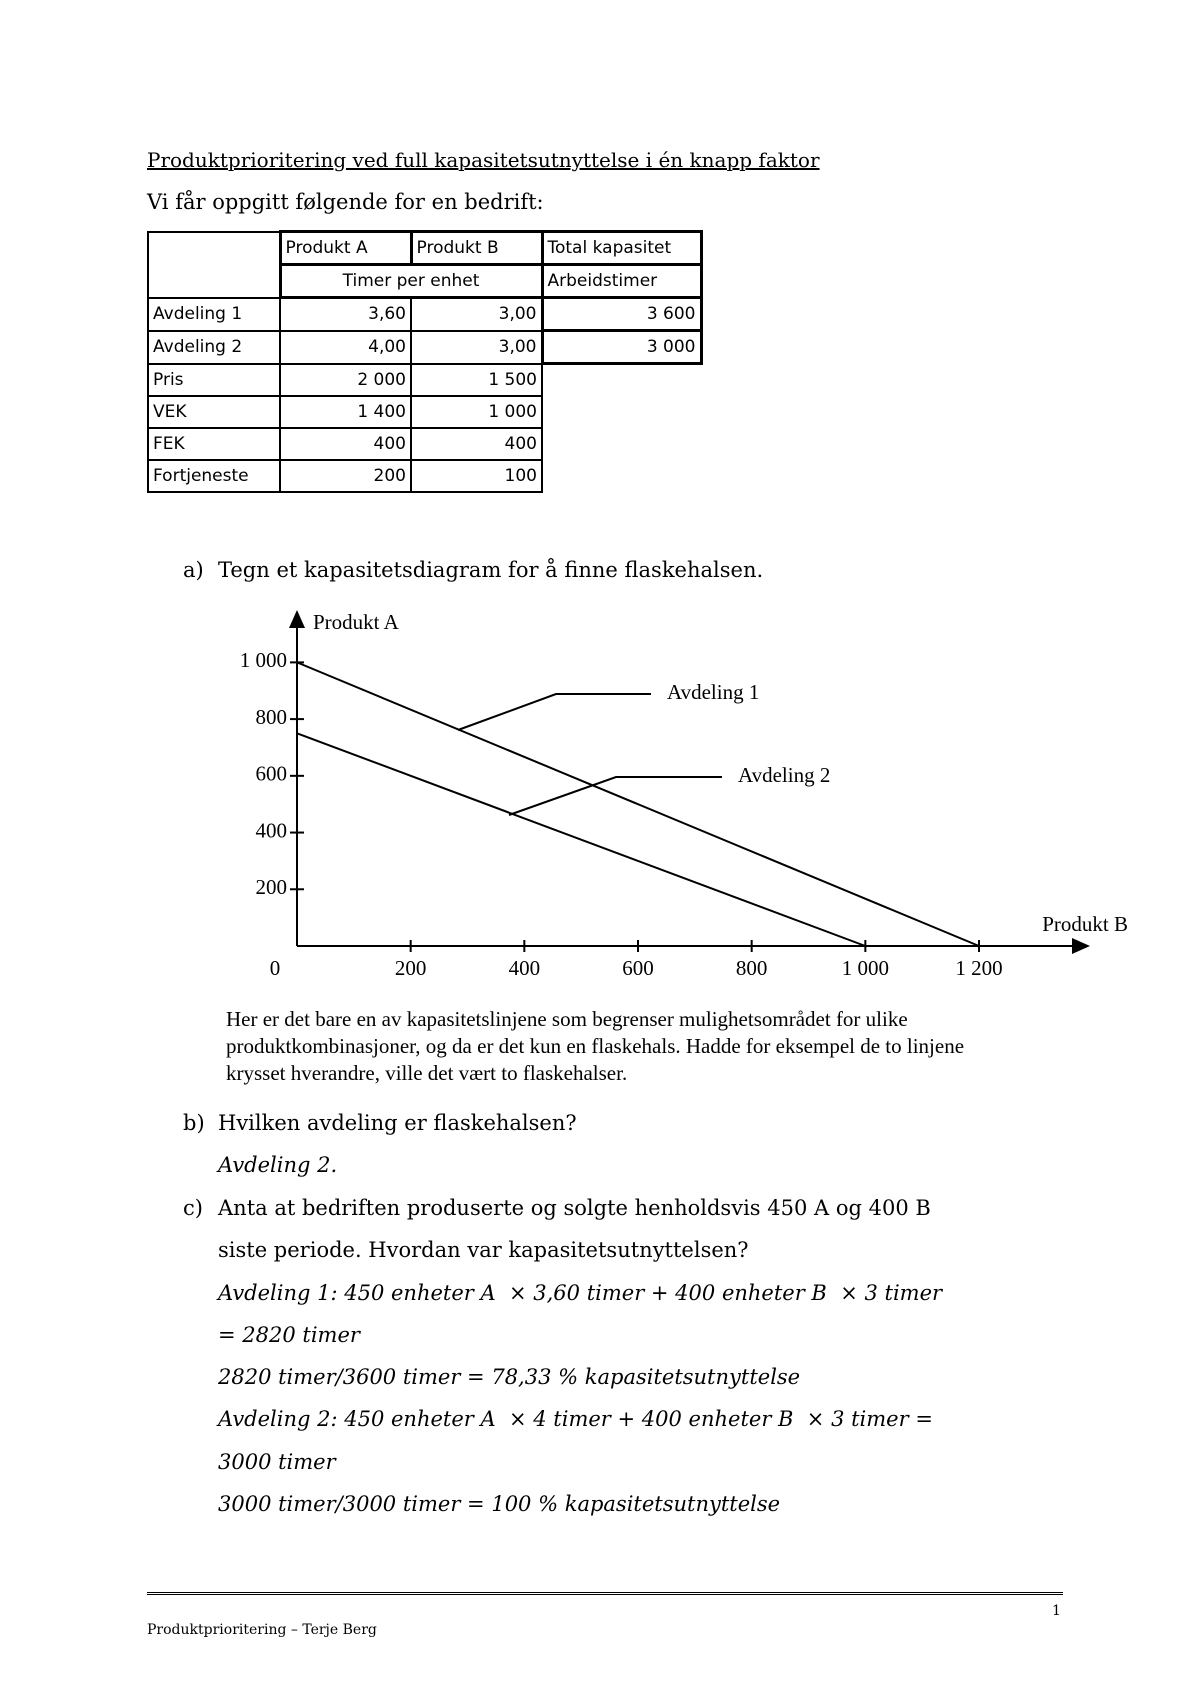 This screenshot has width=1200, height=1698. Describe the element at coordinates (605, 1593) in the screenshot. I see `footer-rule` at that location.